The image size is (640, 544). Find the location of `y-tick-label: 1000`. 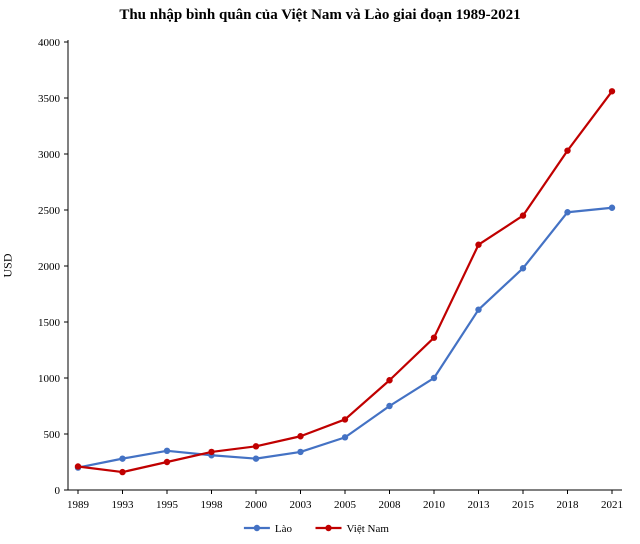

y-tick-label: 1000 is located at coordinates (49, 379).